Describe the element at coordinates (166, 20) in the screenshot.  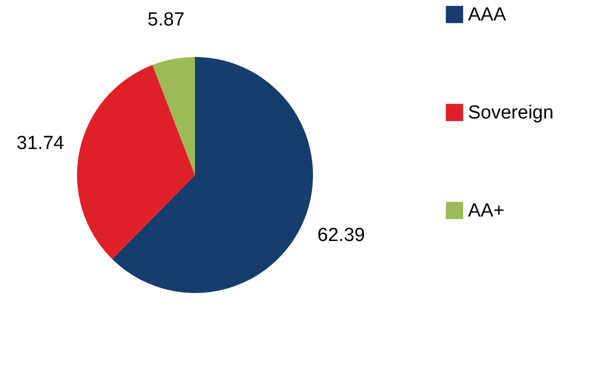
I see `data-label: 5.87` at that location.